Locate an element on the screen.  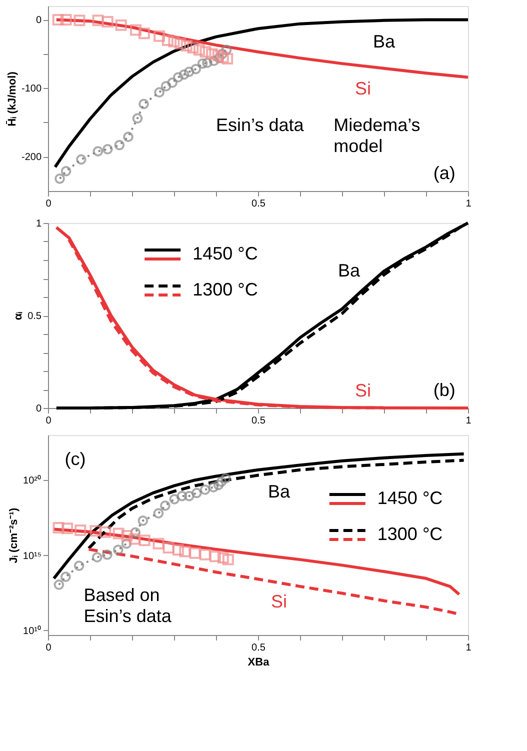
y-tick-label: -200 is located at coordinates (31, 158).